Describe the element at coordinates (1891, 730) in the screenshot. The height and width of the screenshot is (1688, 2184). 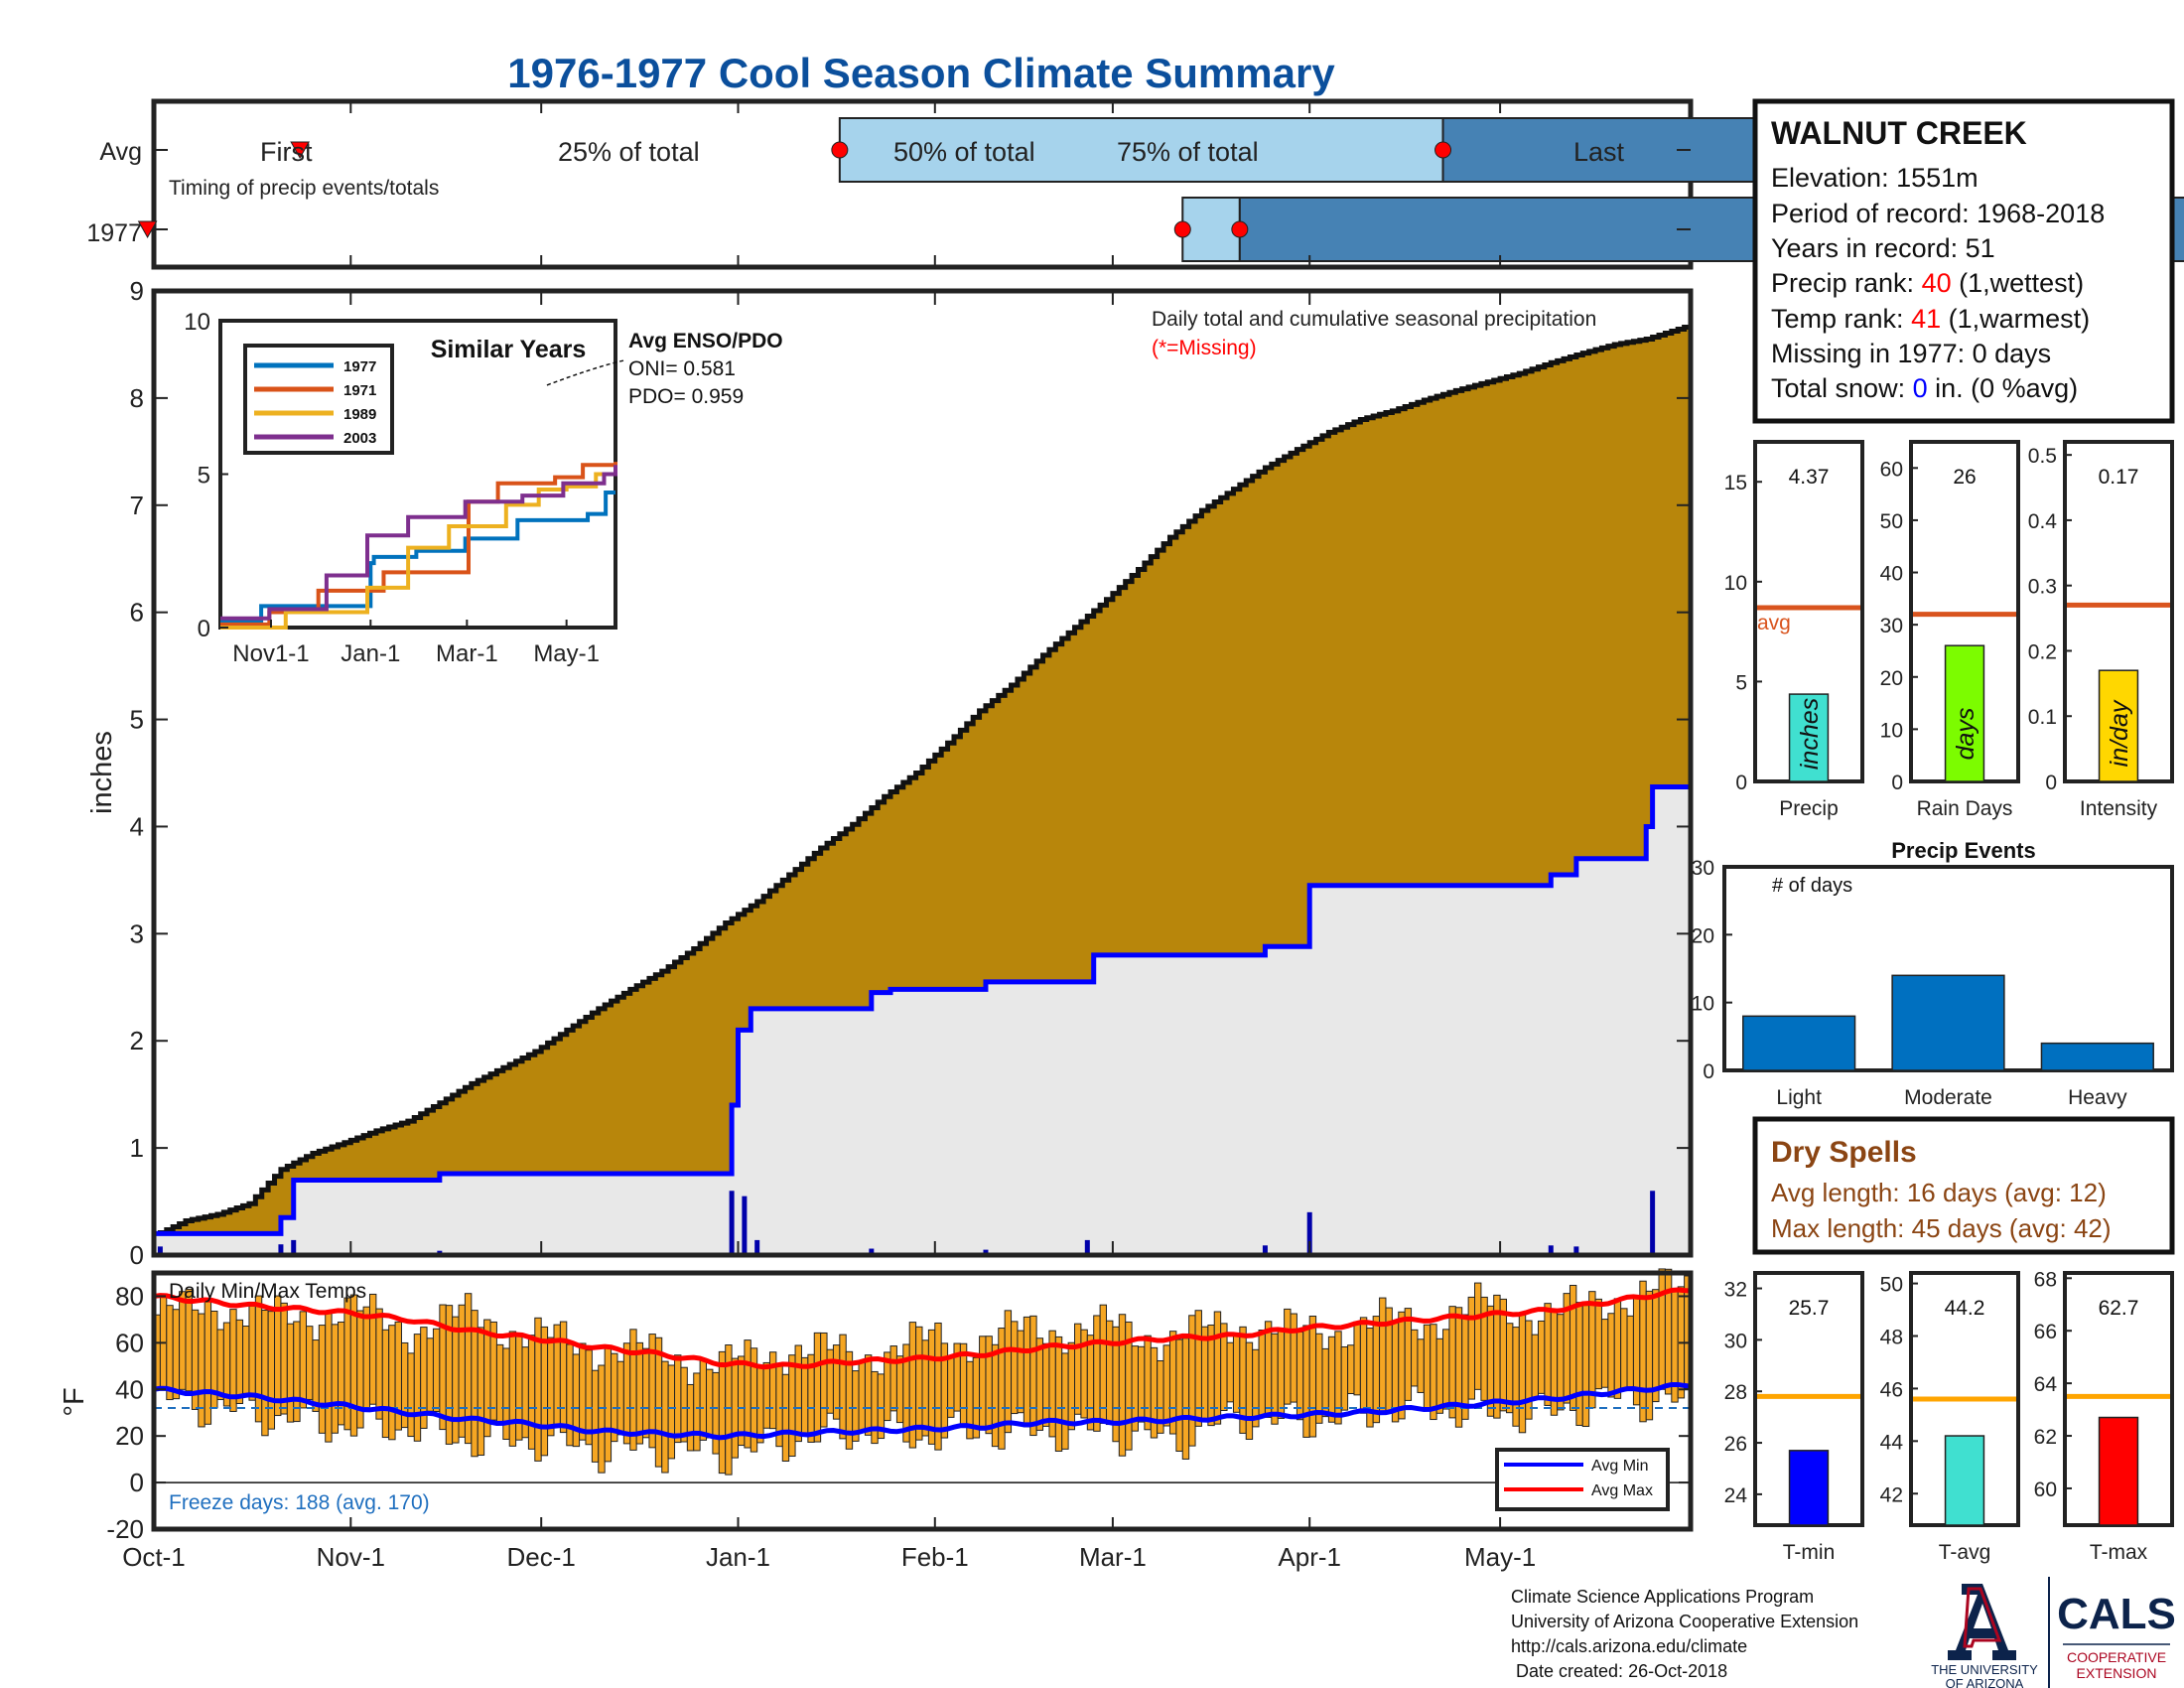
I see `mini-ytick-label-raindays-1: 10` at that location.